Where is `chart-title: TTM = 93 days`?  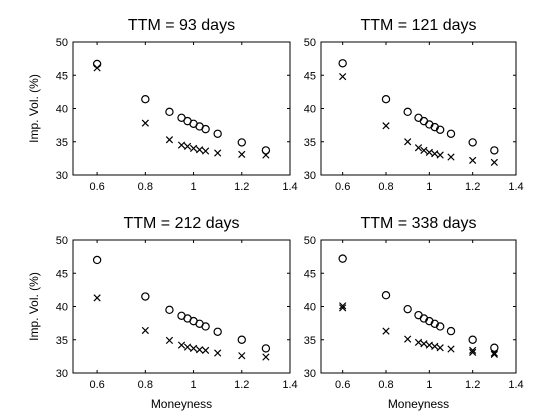 chart-title: TTM = 93 days is located at coordinates (181, 25).